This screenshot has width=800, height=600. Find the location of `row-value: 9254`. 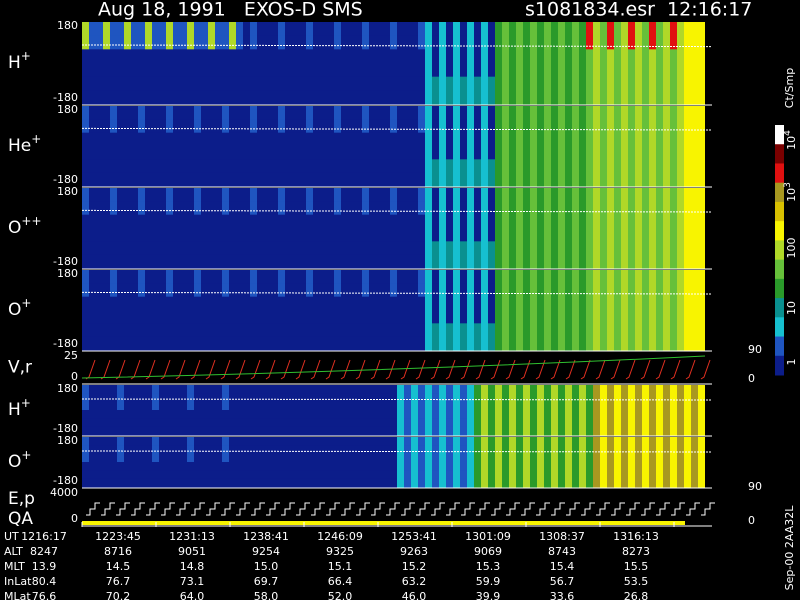

row-value: 9254 is located at coordinates (266, 551).